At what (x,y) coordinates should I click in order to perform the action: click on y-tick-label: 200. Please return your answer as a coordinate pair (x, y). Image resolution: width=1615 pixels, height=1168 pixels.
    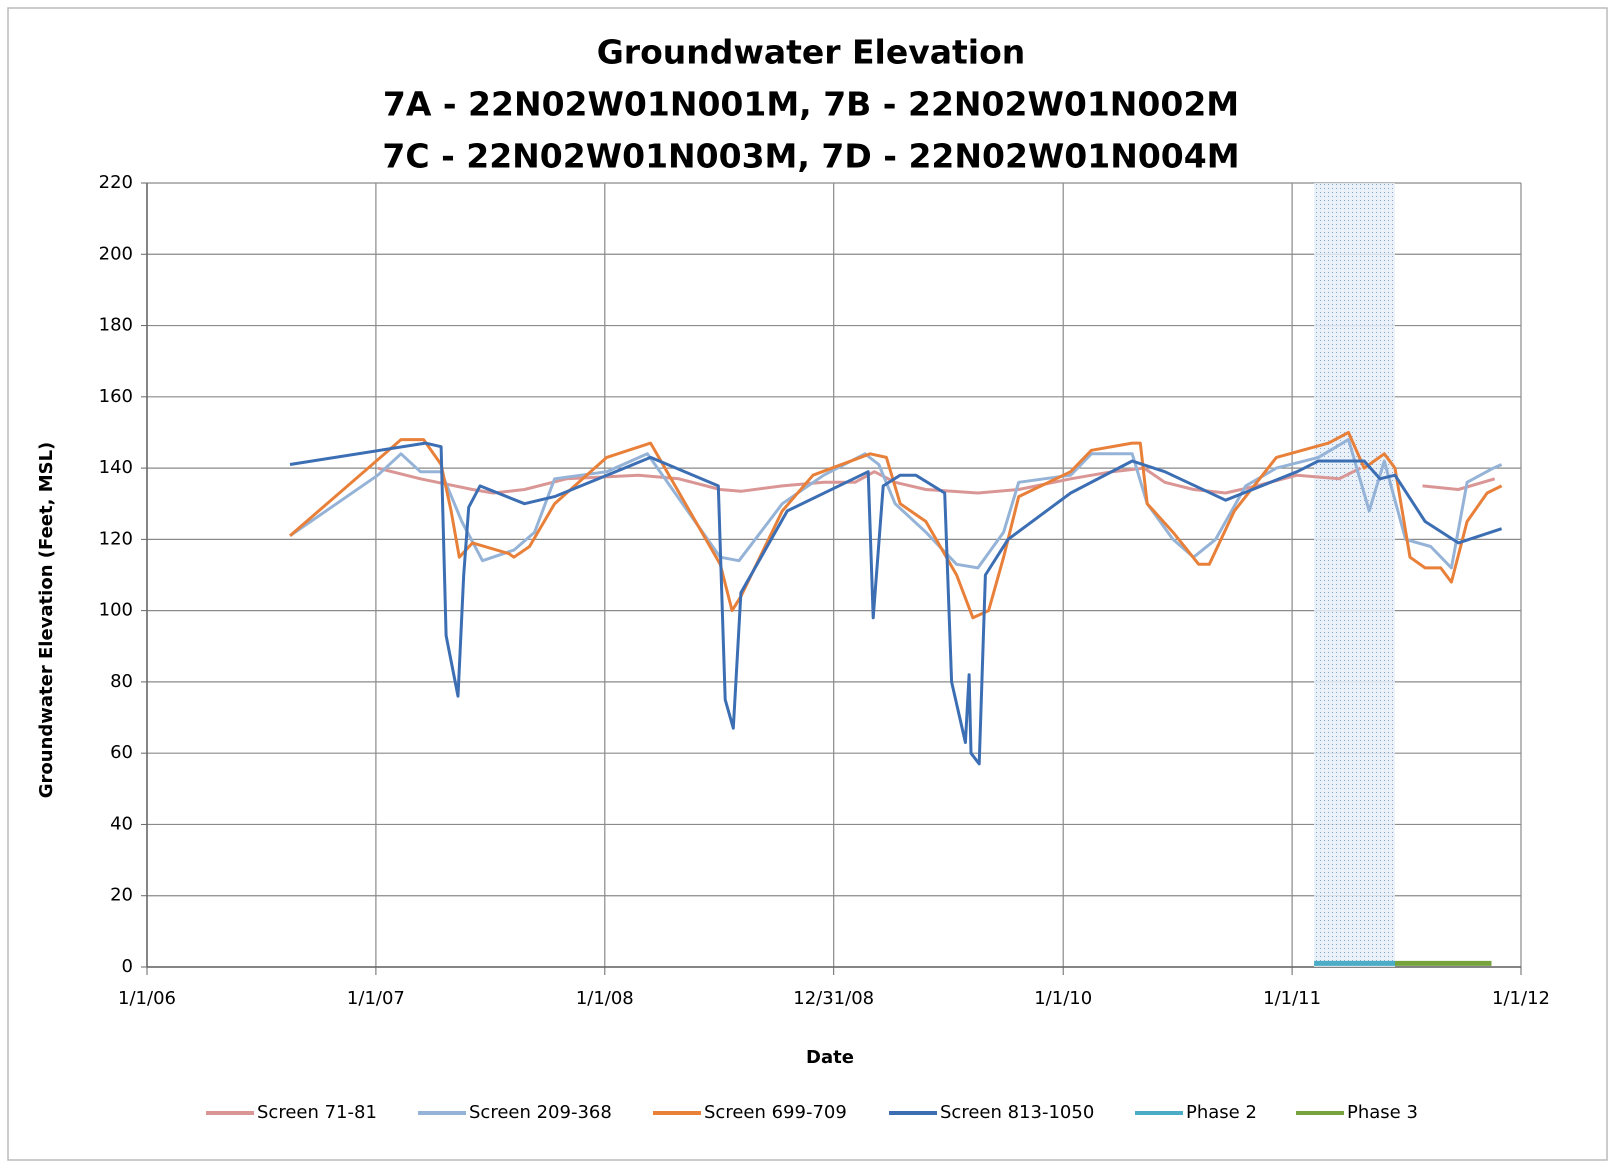
    Looking at the image, I should click on (116, 253).